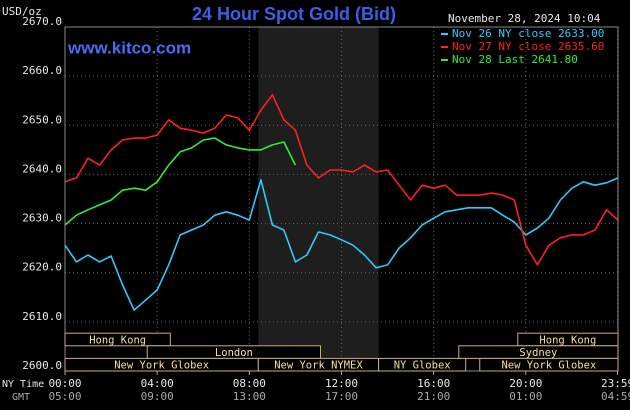 This screenshot has width=630, height=410. I want to click on session-label: London, so click(234, 353).